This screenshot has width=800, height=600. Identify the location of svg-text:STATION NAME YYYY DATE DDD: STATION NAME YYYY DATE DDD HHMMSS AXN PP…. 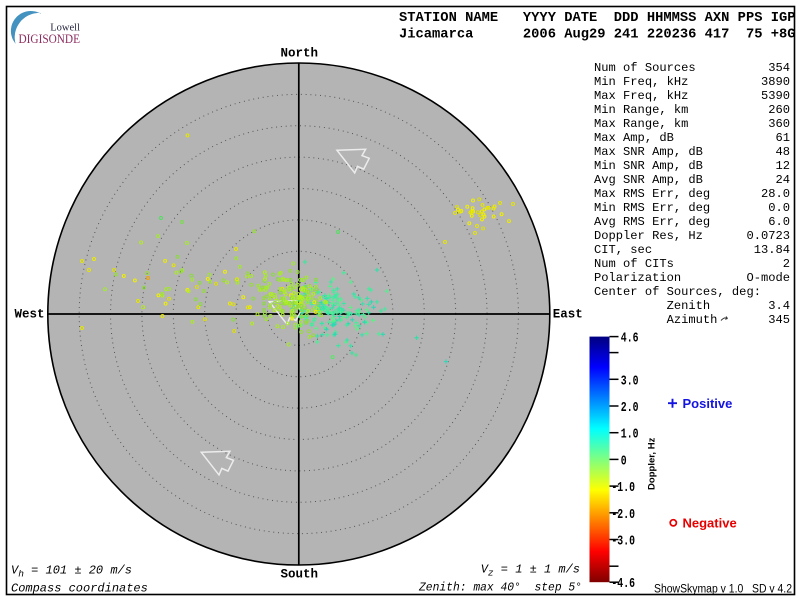
(597, 18).